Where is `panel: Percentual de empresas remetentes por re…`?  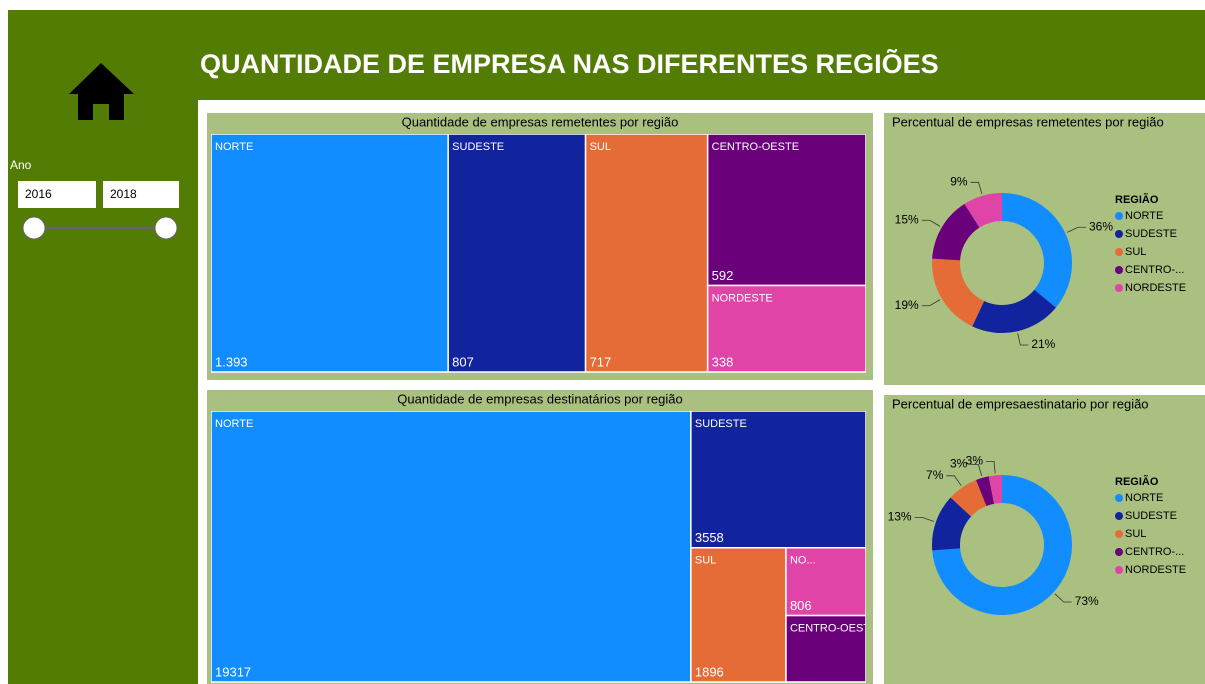 panel: Percentual de empresas remetentes por re… is located at coordinates (1039, 232).